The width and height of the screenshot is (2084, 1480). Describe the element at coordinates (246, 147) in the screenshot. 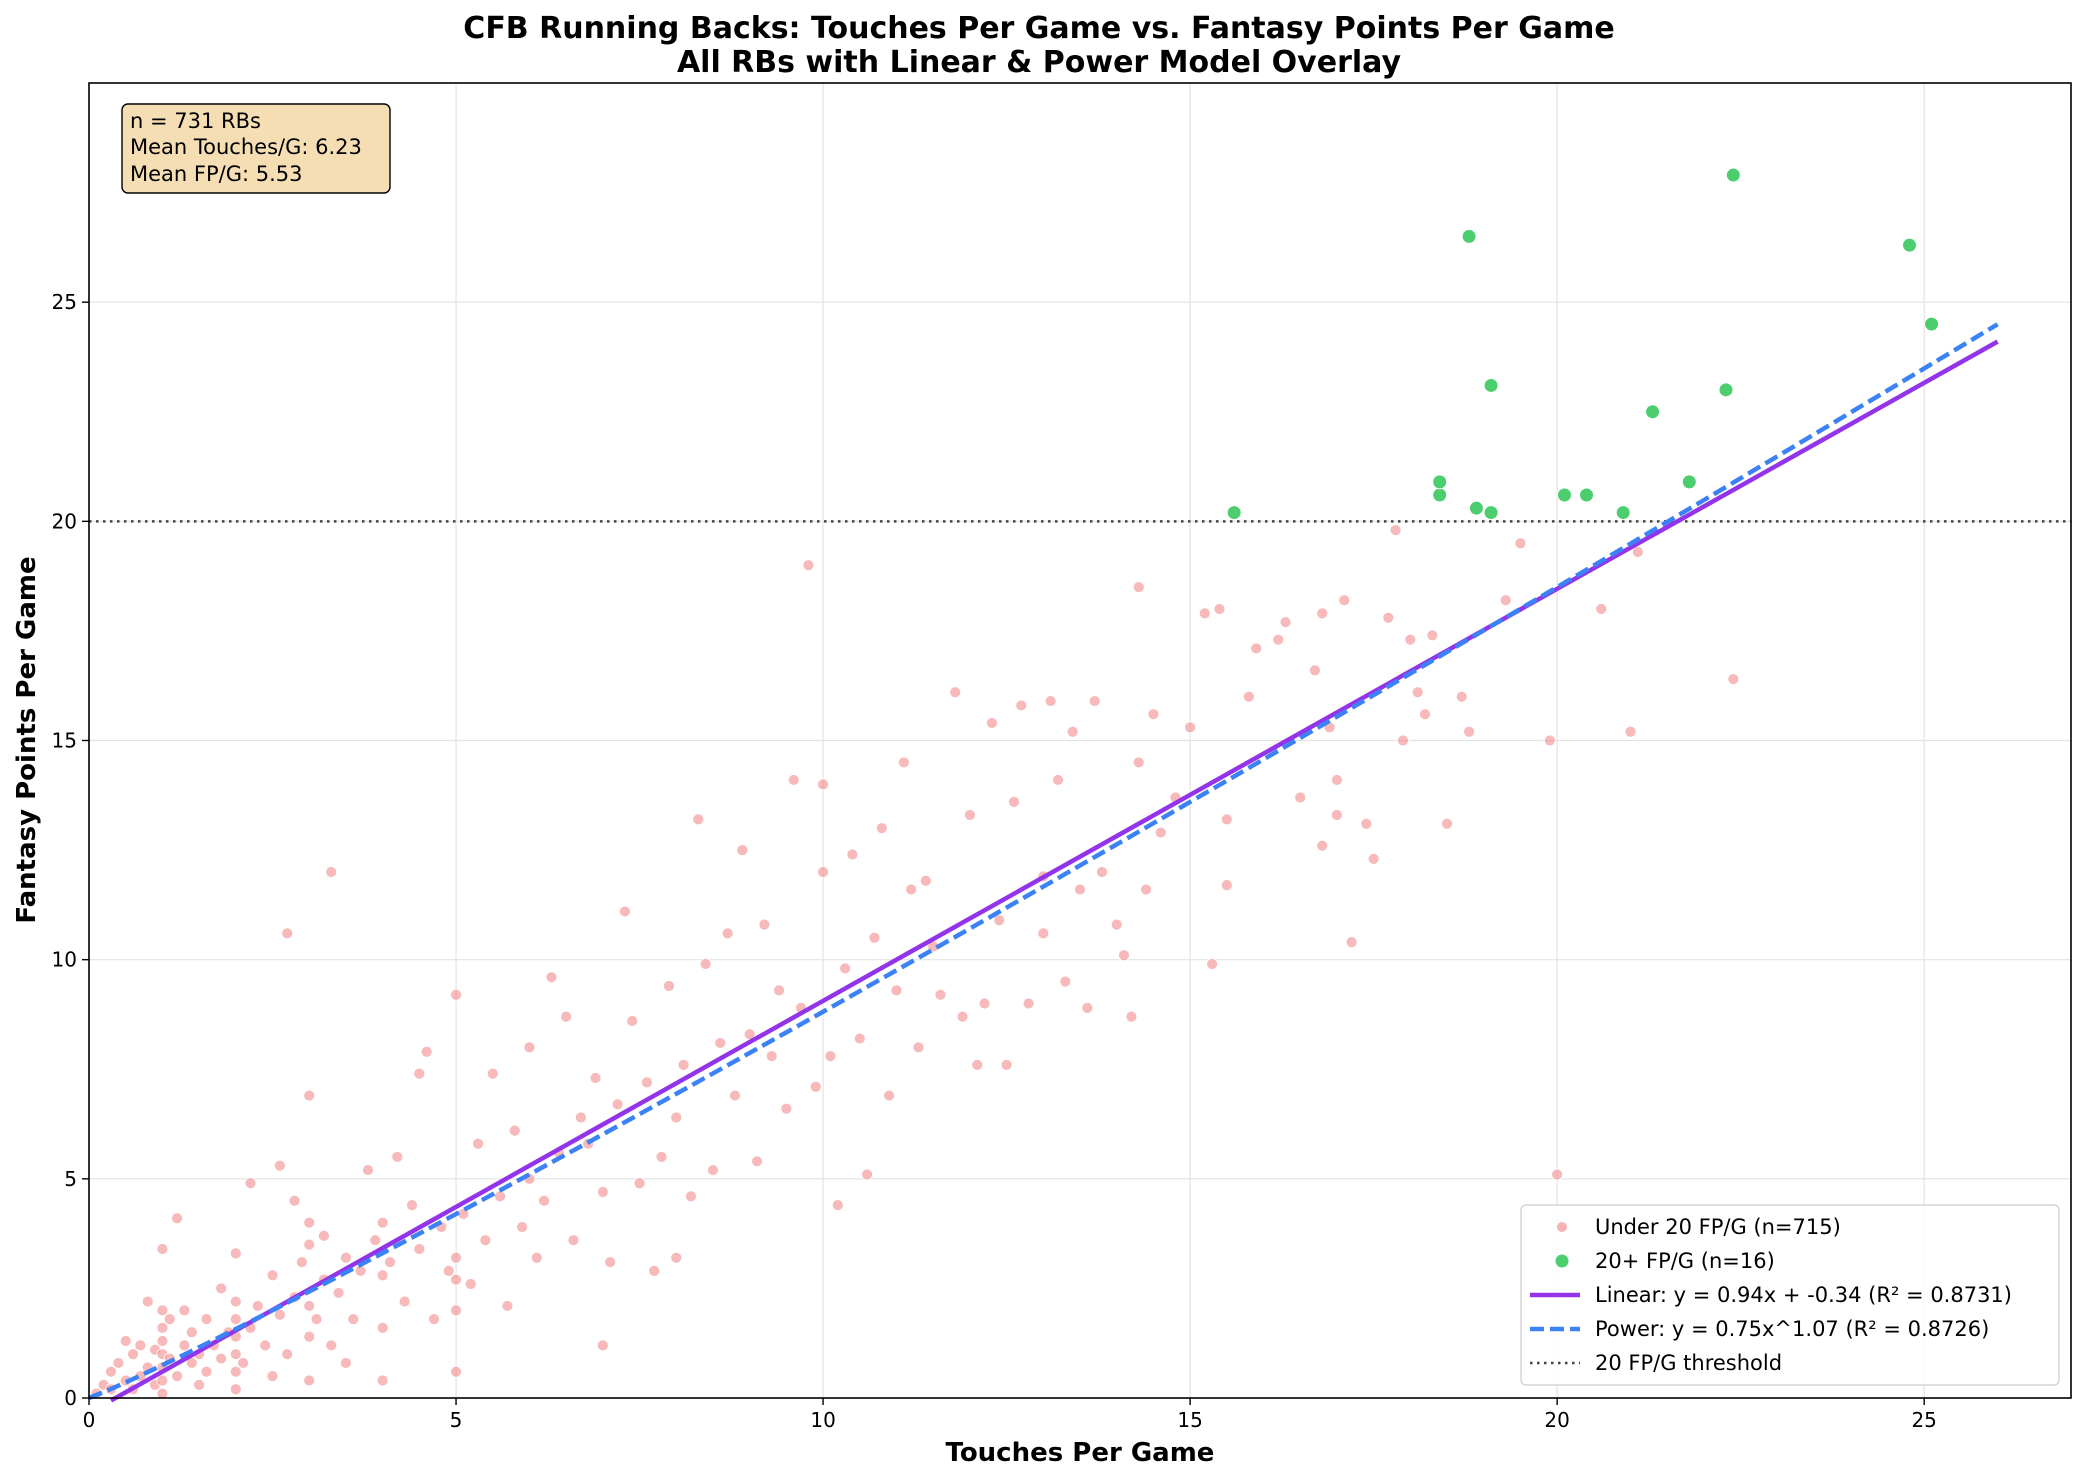

I see `stats-line-mean-touches: Mean Touches/G: 6.23` at that location.